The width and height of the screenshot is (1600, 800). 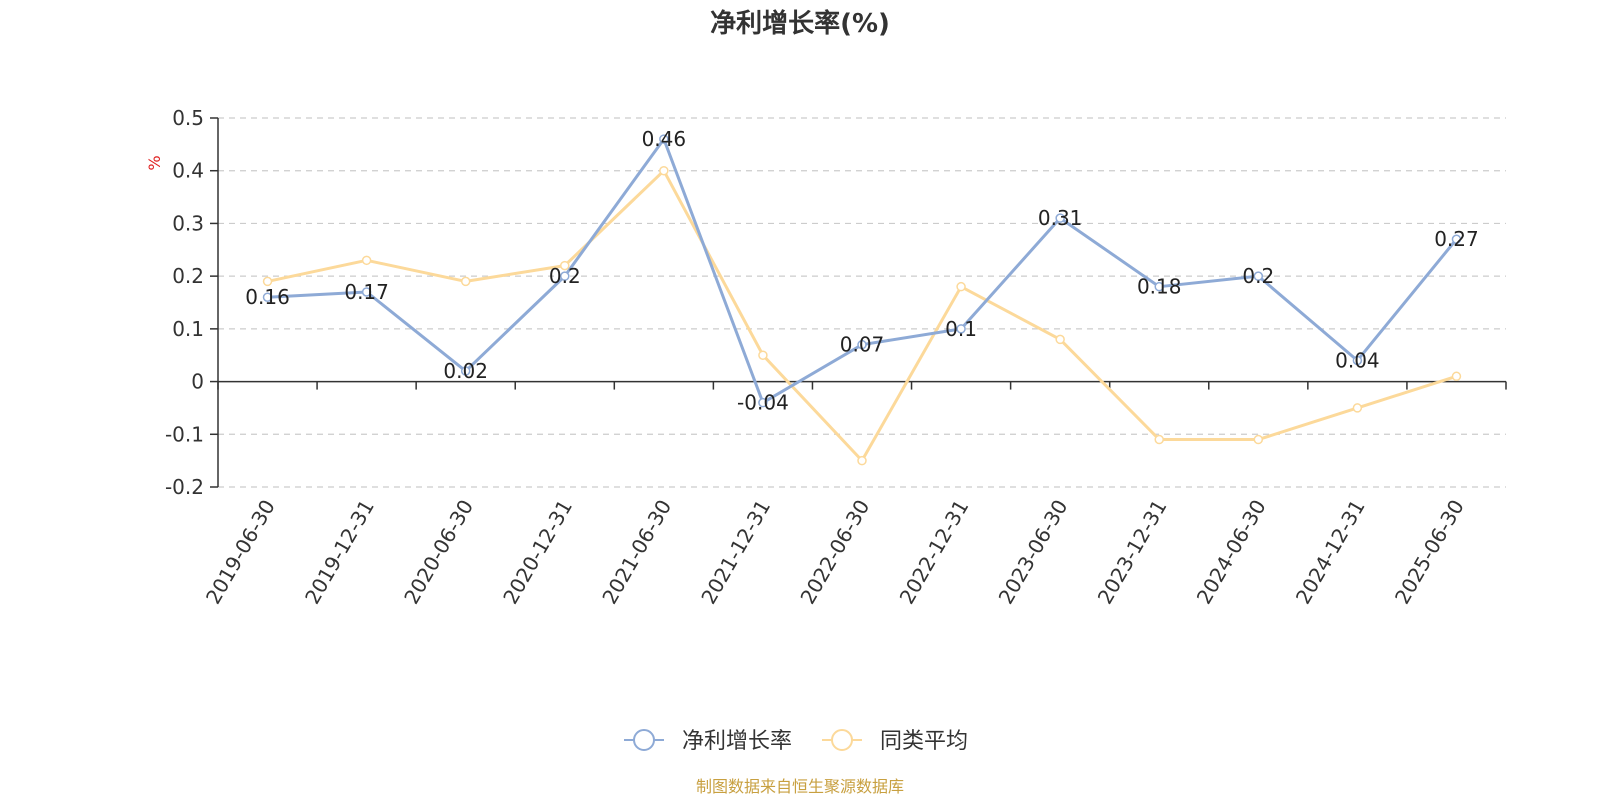 I want to click on y-tick-label: 0.2, so click(x=188, y=276).